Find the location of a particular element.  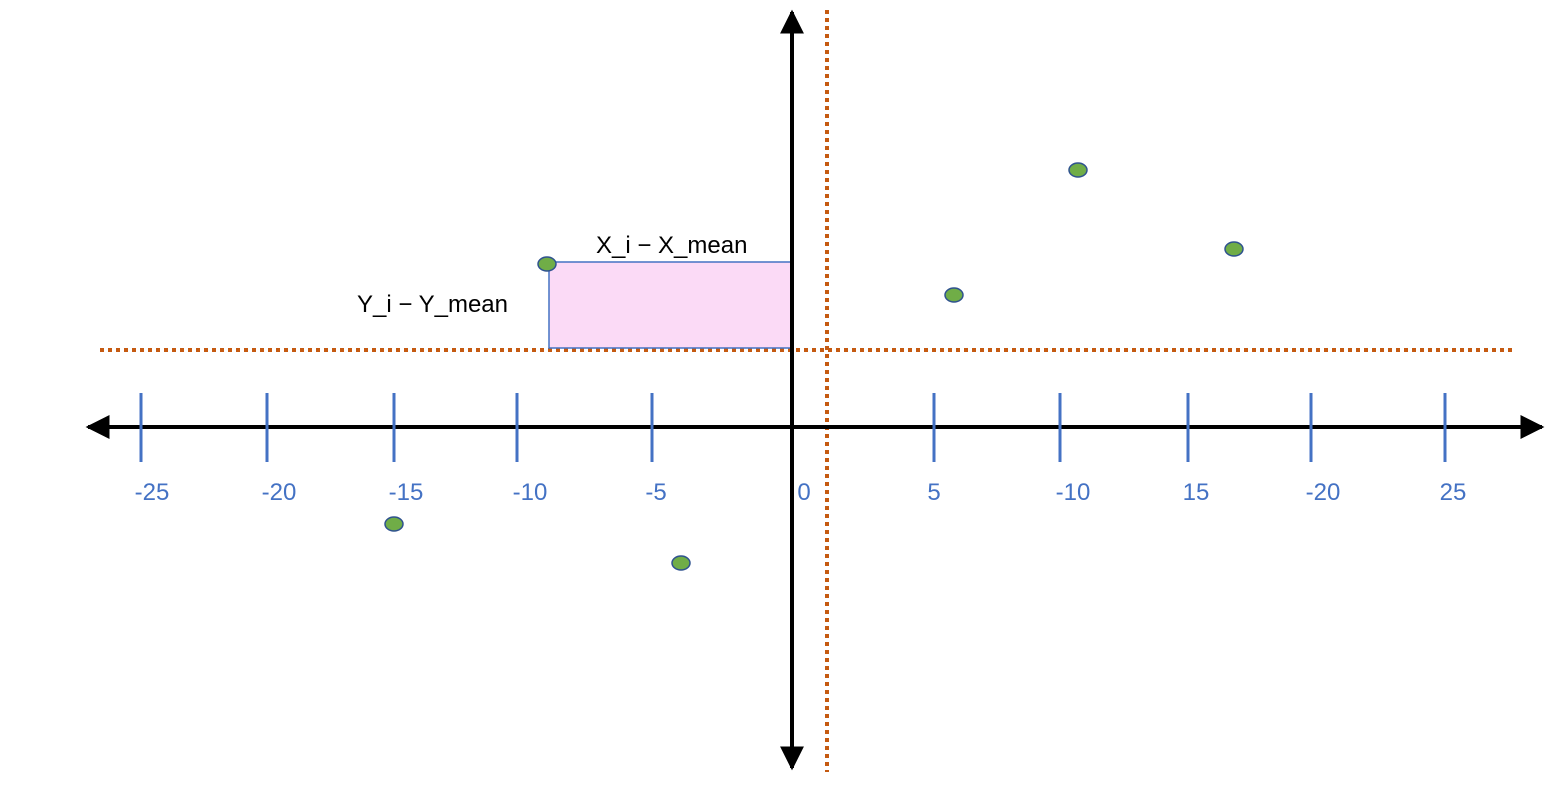

tick-label: -25 is located at coordinates (152, 492).